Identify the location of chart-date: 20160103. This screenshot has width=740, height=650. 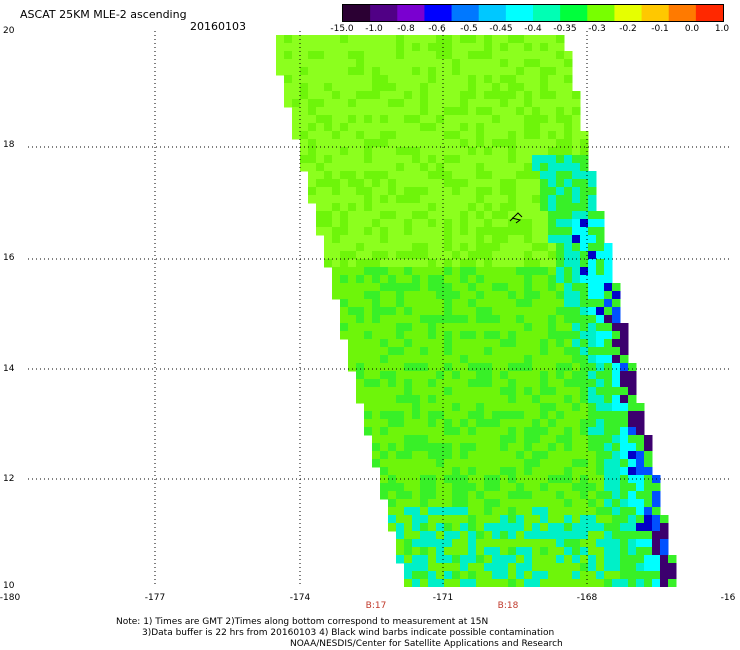
(218, 26).